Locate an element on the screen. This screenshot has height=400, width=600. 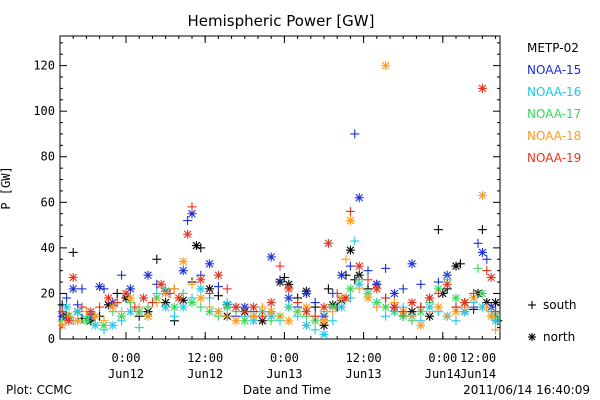
marker-symbol is located at coordinates (532, 337).